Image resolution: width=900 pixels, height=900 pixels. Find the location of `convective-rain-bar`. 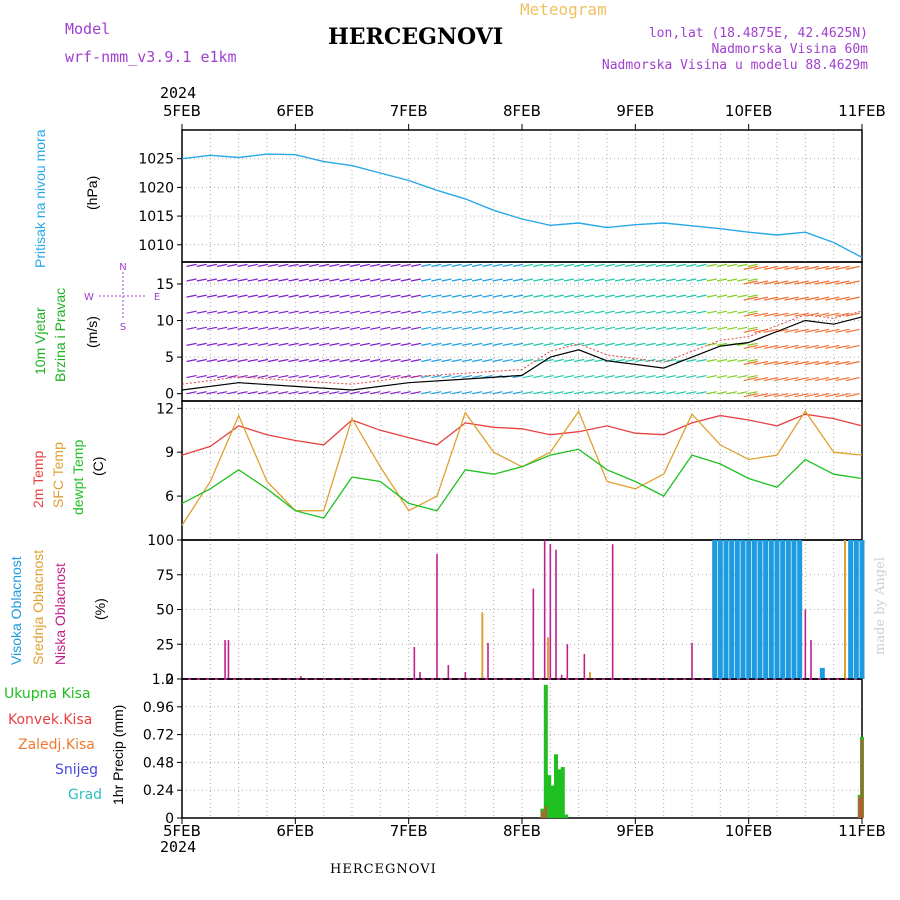

convective-rain-bar is located at coordinates (542, 814).